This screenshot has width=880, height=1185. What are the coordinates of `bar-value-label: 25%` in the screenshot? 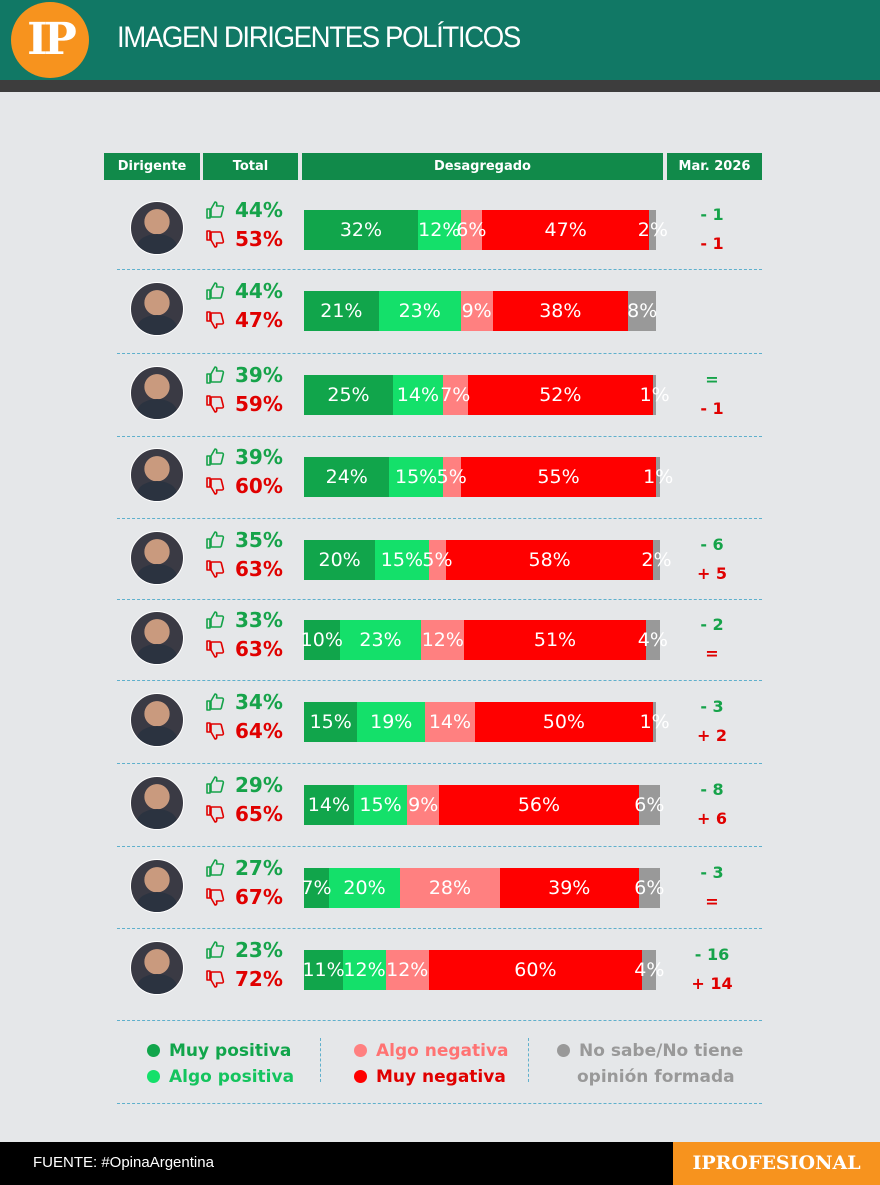 It's located at (348, 395).